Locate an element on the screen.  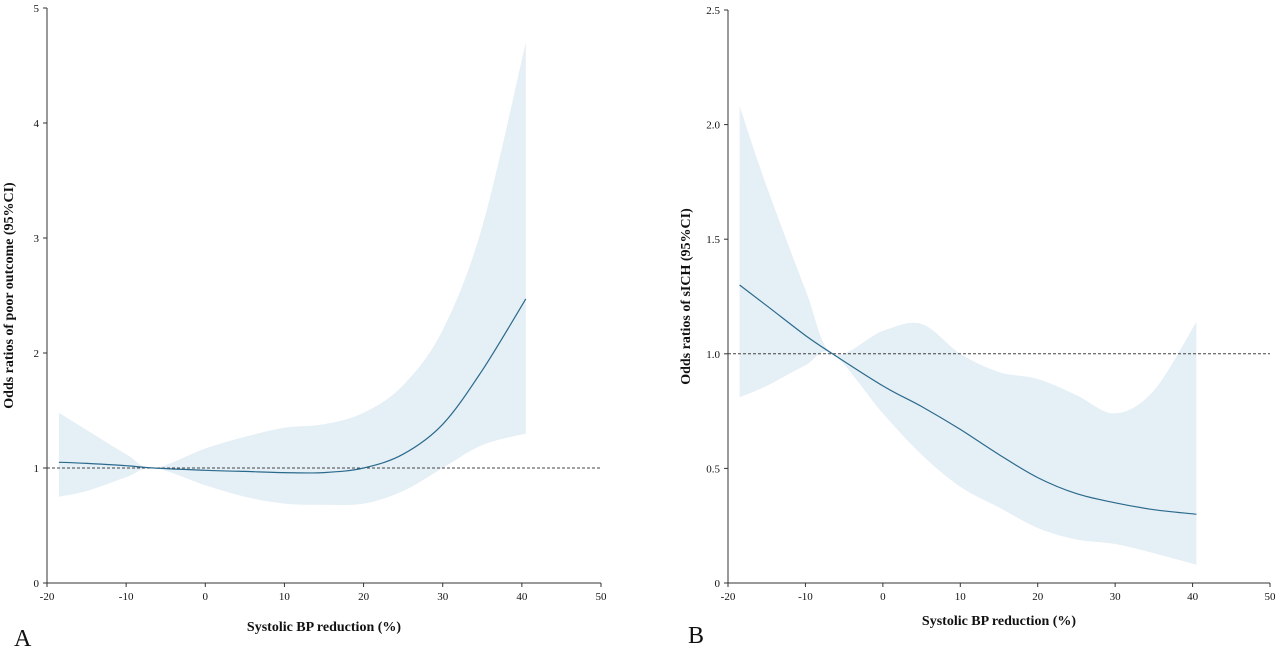
y-tick-label: 1.0 is located at coordinates (713, 355).